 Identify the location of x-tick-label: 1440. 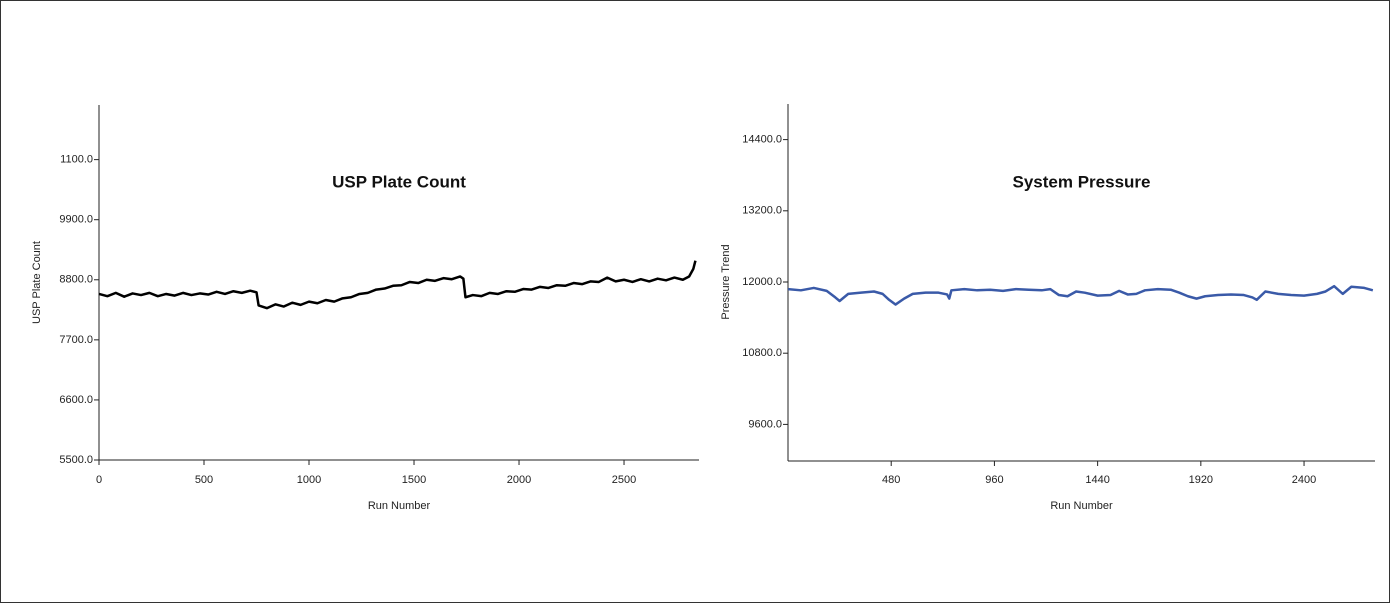
(1097, 480).